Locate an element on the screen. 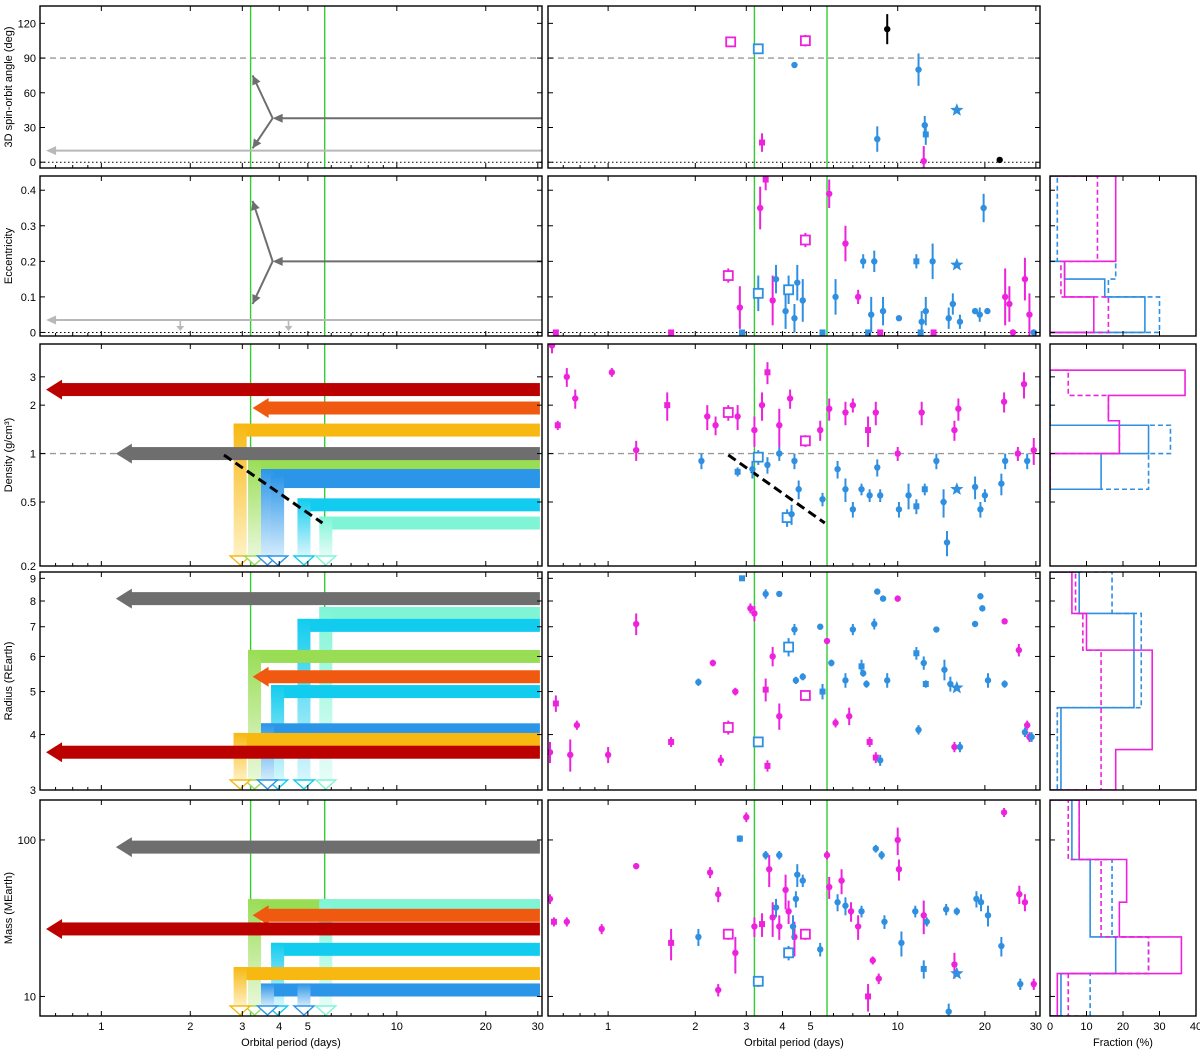 The image size is (1200, 1063). plot-eccentricity-schematic: 0 0.1 0.2 0.3 0.4 is located at coordinates (282, 257).